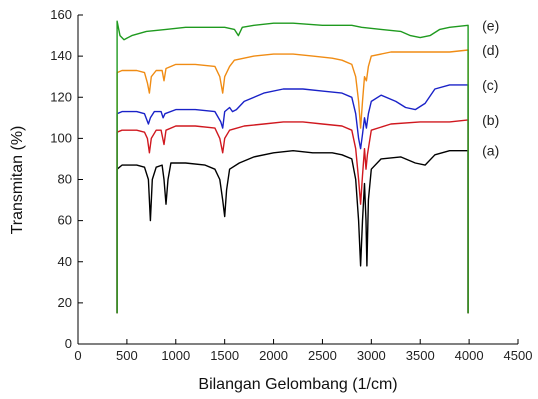 This screenshot has height=399, width=538. What do you see at coordinates (68, 343) in the screenshot?
I see `y-tick-label-0: 0` at bounding box center [68, 343].